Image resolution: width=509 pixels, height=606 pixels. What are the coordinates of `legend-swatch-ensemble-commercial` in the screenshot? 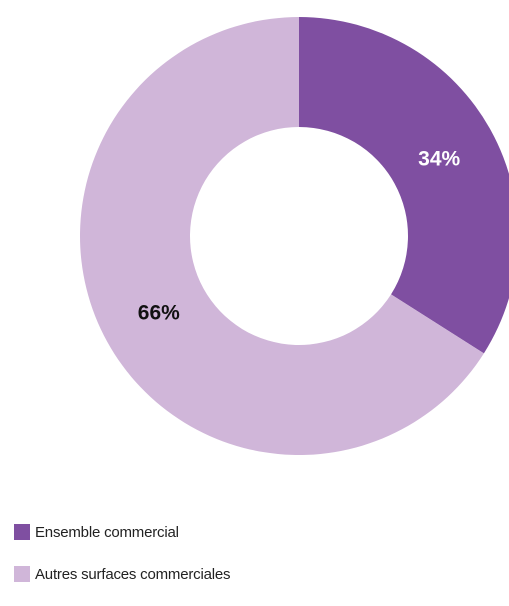 It's located at (22, 532).